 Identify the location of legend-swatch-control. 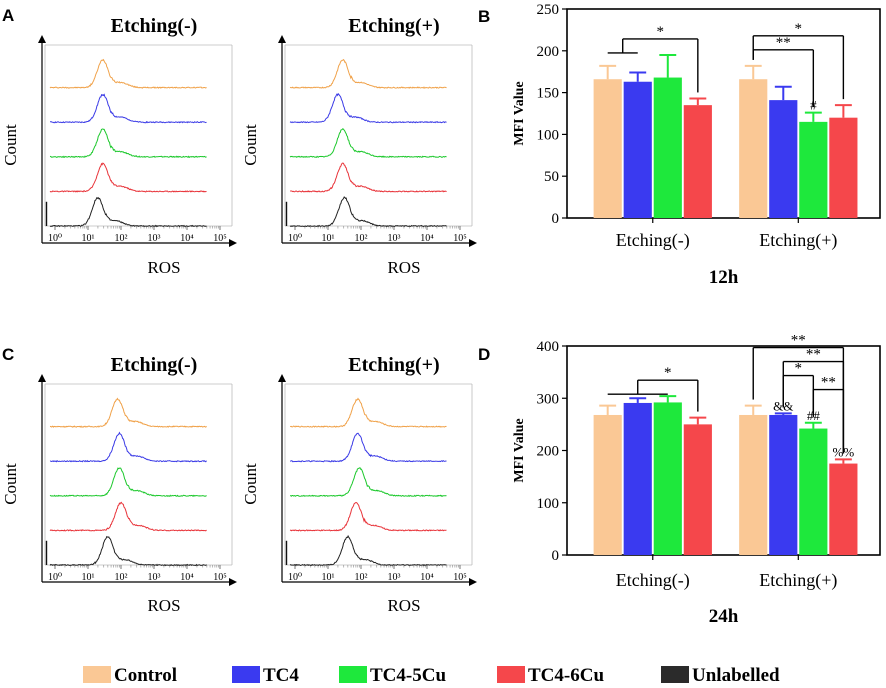
(97, 674).